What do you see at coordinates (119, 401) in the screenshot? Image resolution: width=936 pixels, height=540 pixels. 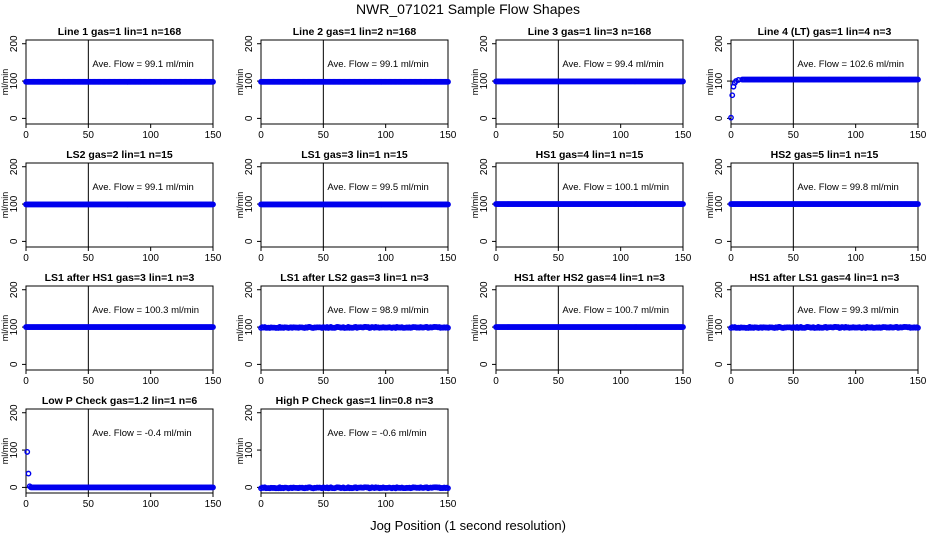 I see `panel-title: Low P Check gas=1.2 lin=1 n=6` at bounding box center [119, 401].